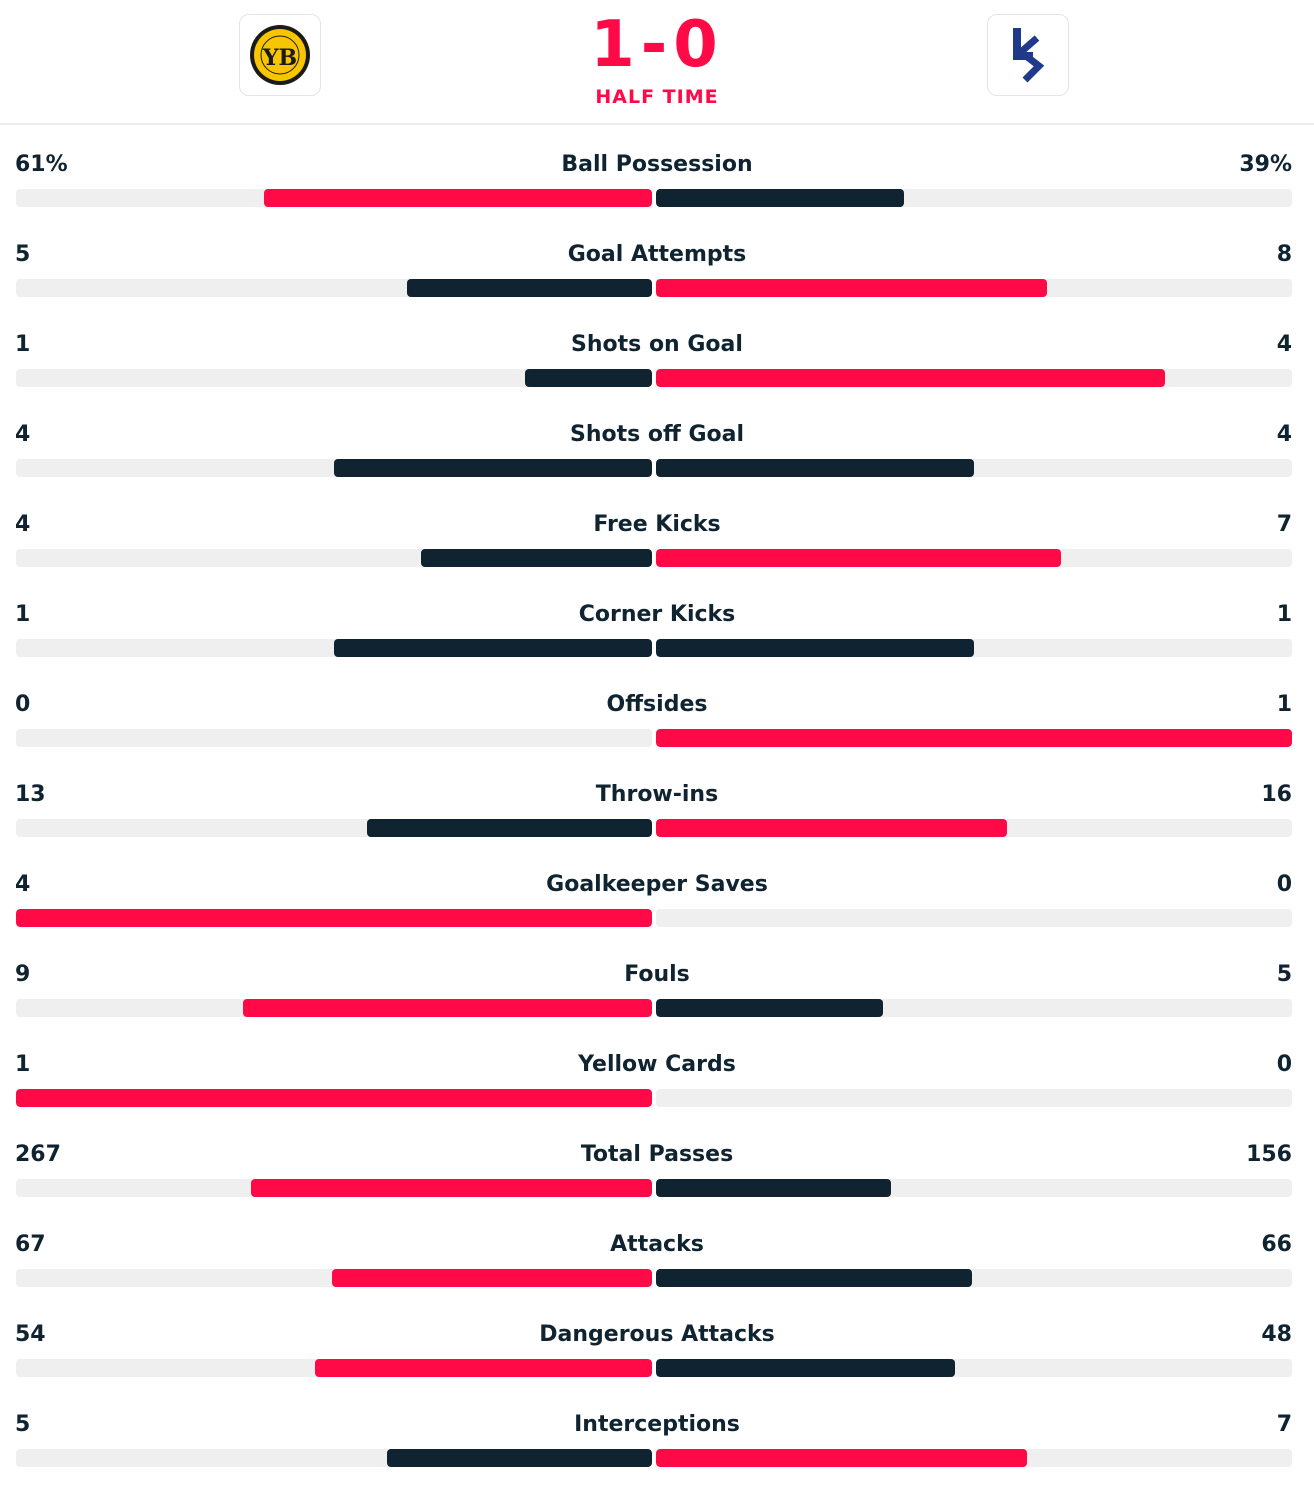 The width and height of the screenshot is (1314, 1495). Describe the element at coordinates (41, 164) in the screenshot. I see `home-value: 61%` at that location.